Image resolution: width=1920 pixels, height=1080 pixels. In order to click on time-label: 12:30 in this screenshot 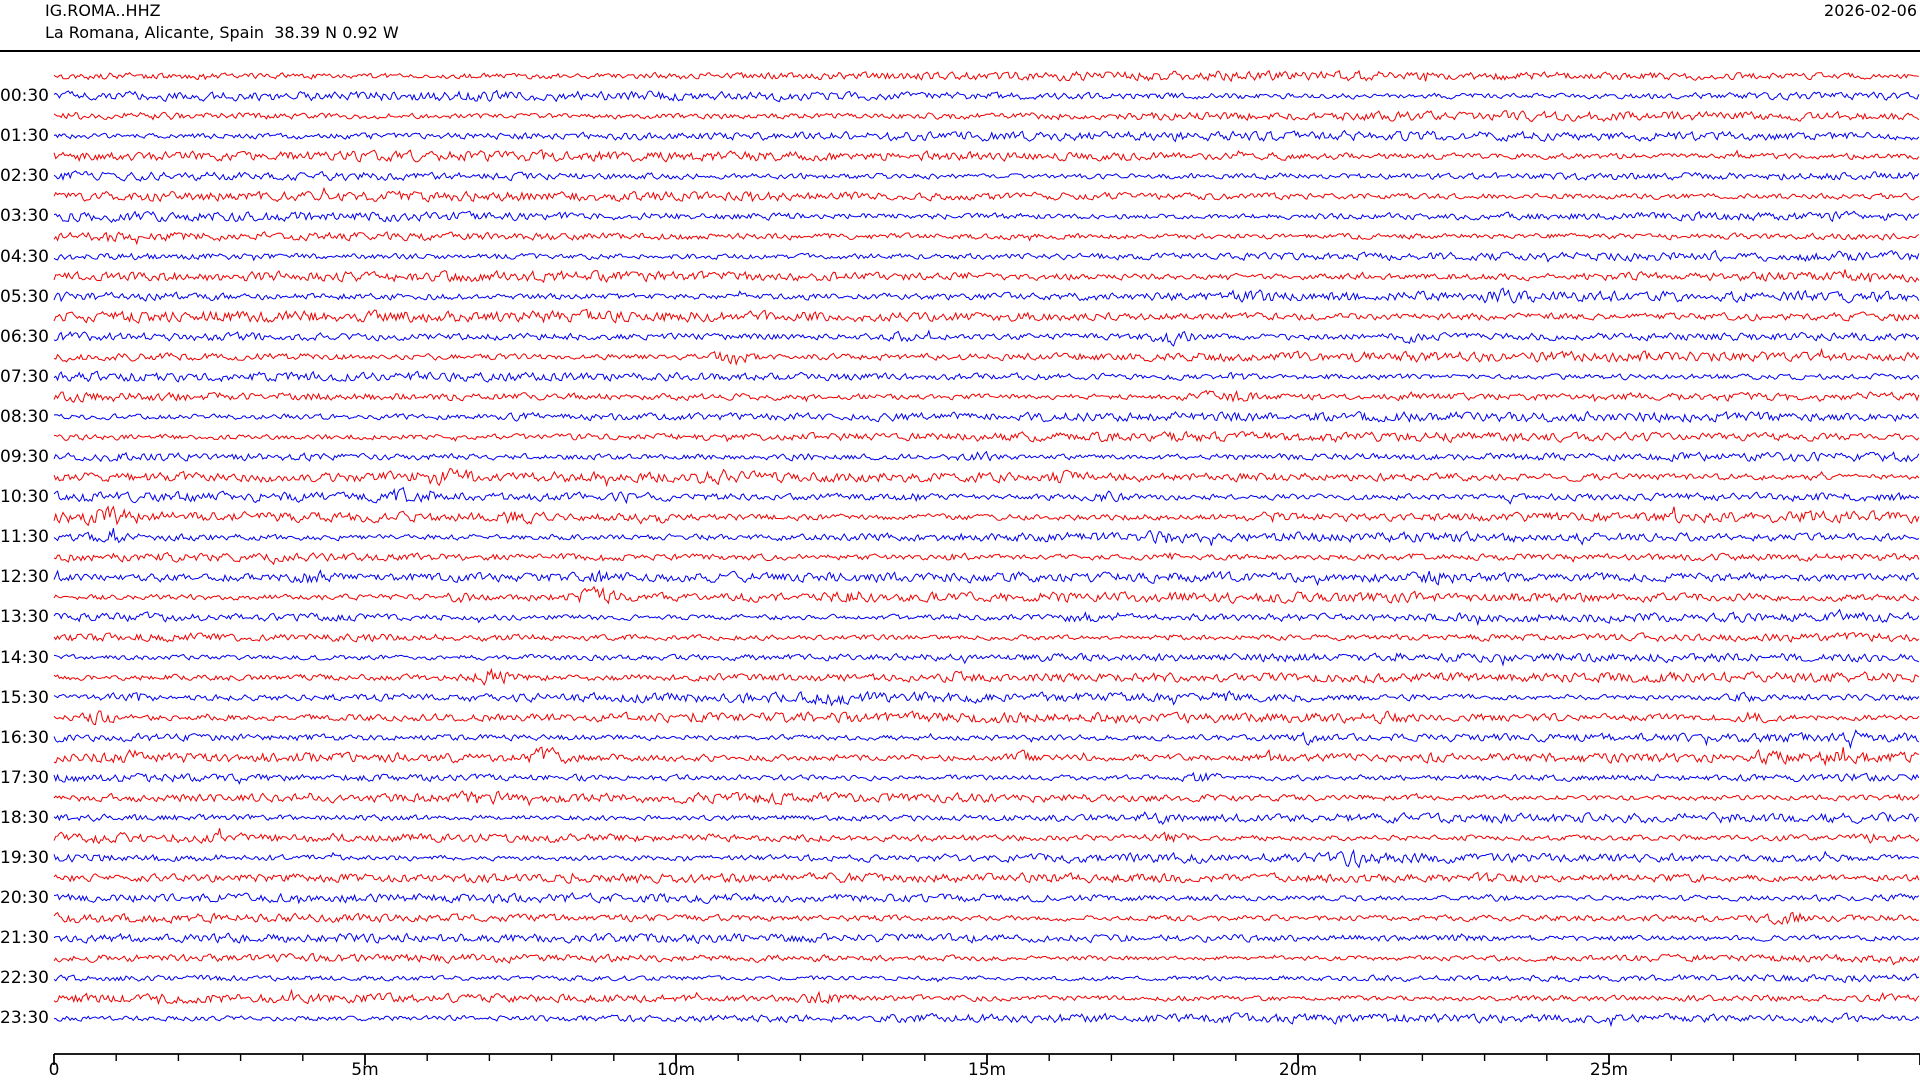, I will do `click(24, 577)`.